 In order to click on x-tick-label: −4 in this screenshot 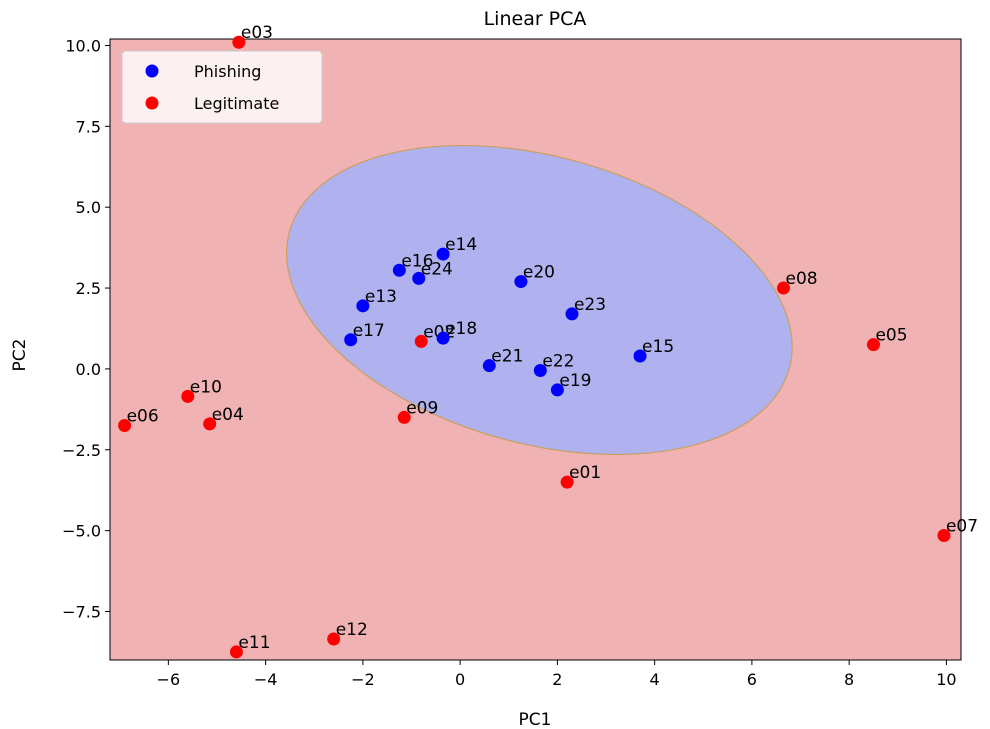, I will do `click(266, 679)`.